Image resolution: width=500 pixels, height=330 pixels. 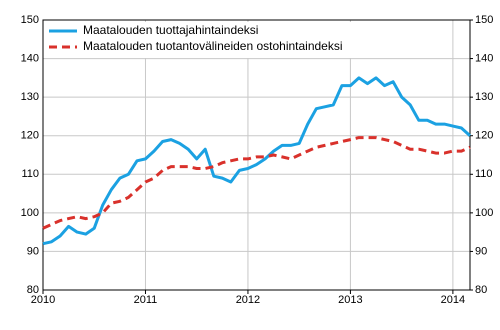 What do you see at coordinates (146, 300) in the screenshot?
I see `x-tick-label: 2011` at bounding box center [146, 300].